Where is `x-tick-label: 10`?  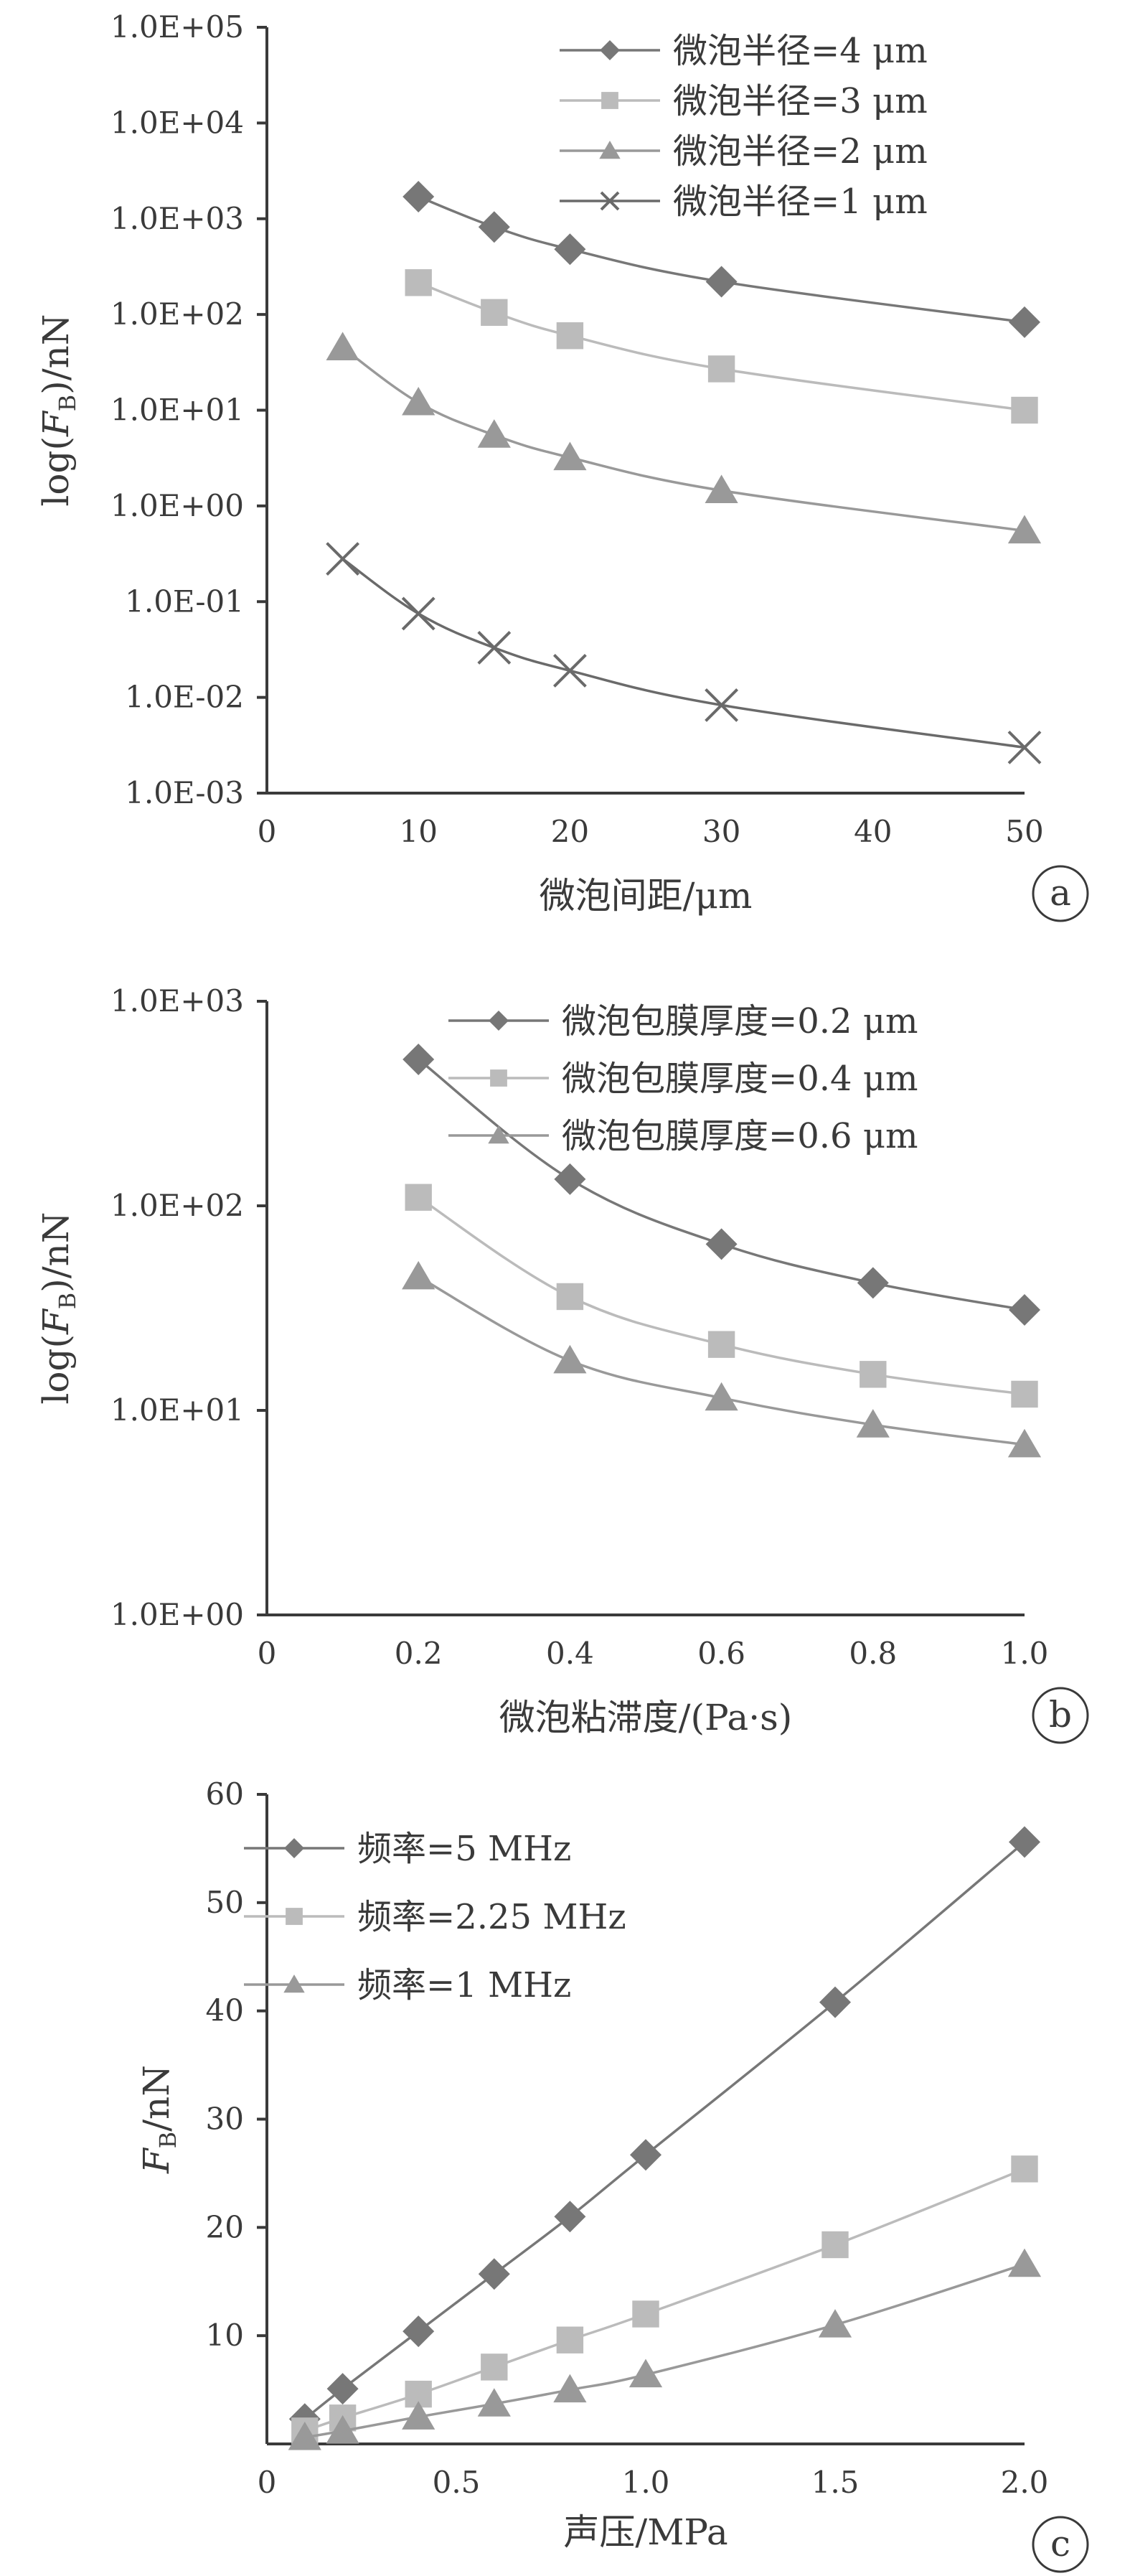 x-tick-label: 10 is located at coordinates (418, 832).